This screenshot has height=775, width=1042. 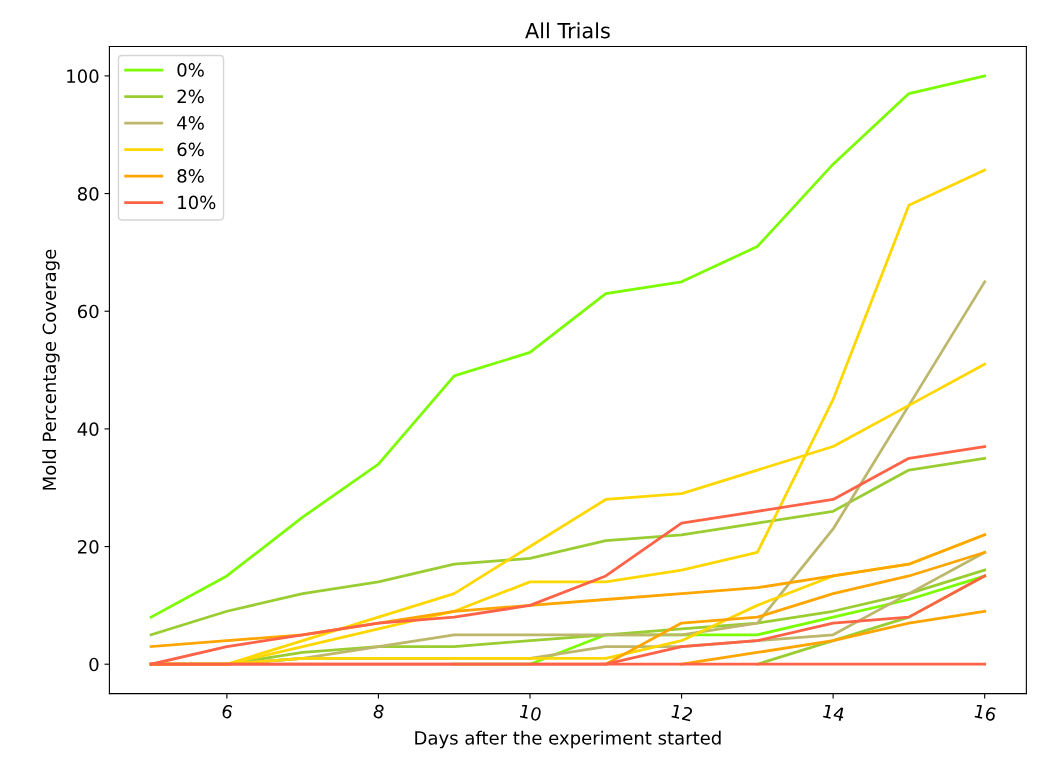 I want to click on y-axis-title: Mold Percentage Coverage, so click(x=51, y=369).